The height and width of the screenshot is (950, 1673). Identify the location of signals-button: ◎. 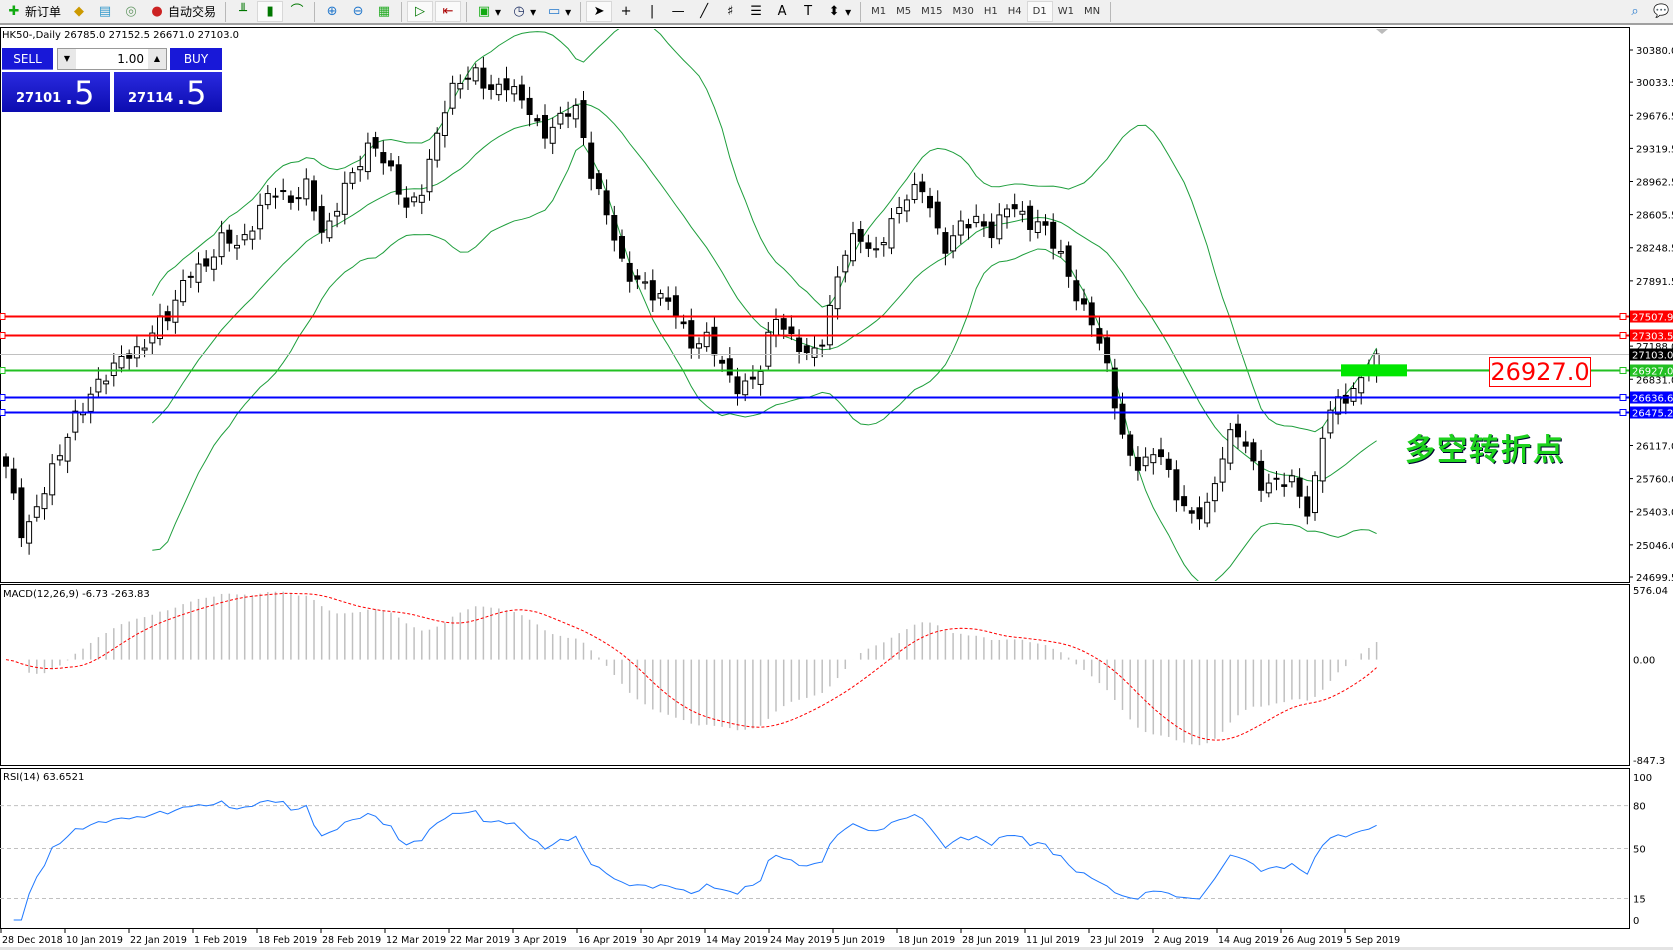
(131, 11).